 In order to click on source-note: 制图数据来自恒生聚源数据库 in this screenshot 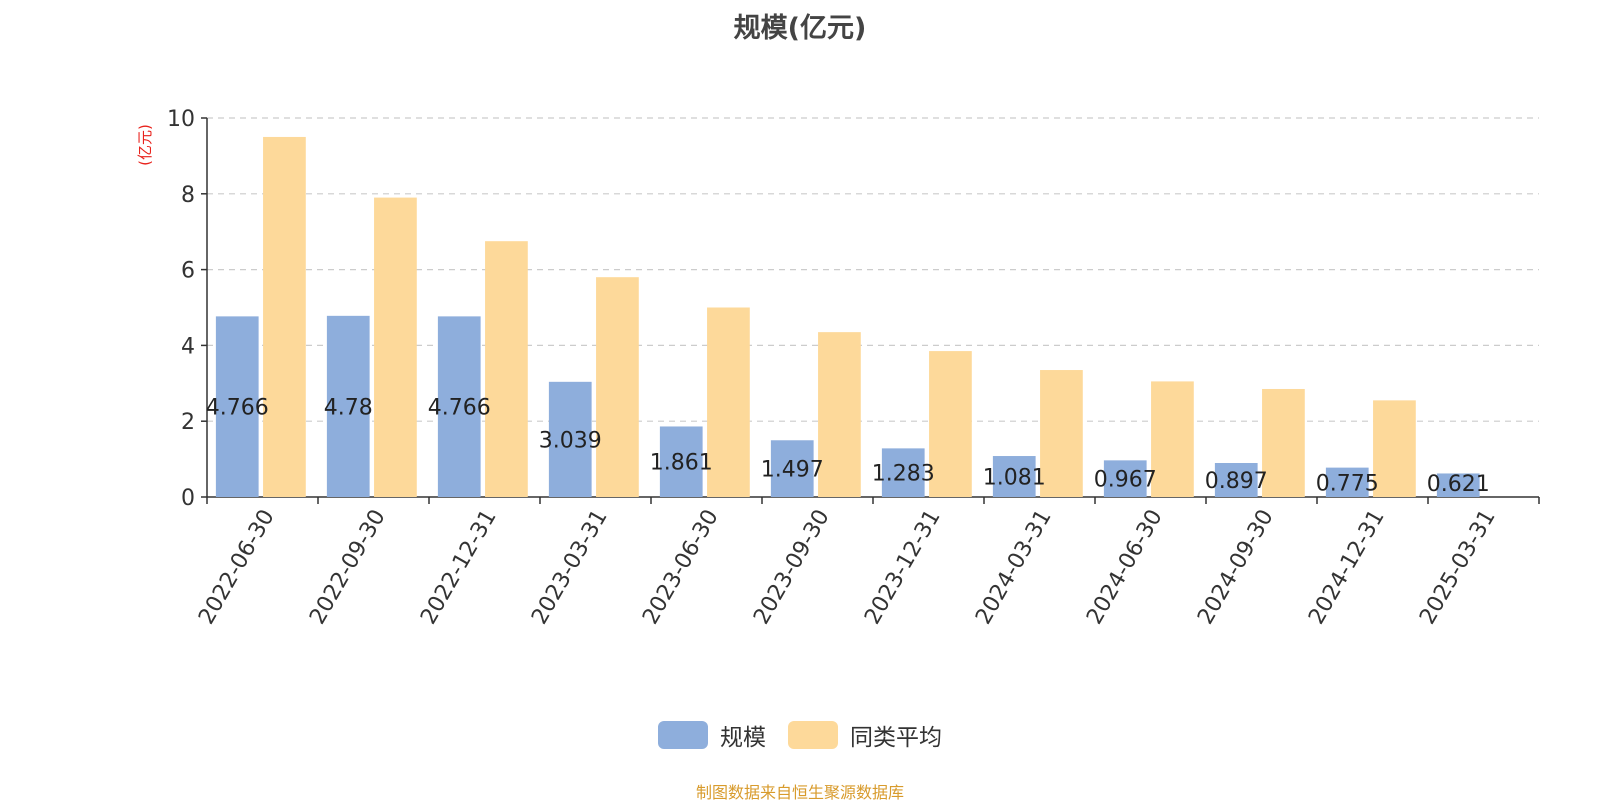, I will do `click(799, 792)`.